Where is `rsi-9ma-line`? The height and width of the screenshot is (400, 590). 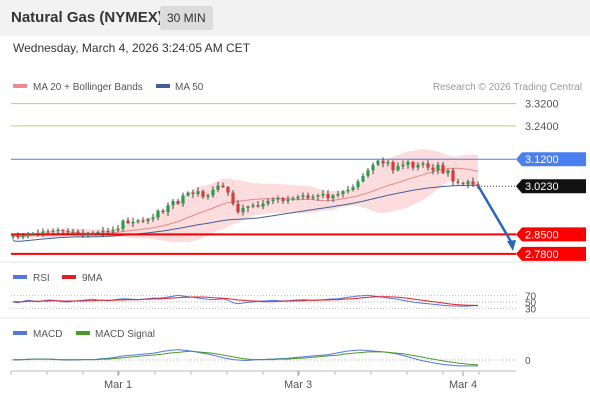
rsi-9ma-line is located at coordinates (246, 301).